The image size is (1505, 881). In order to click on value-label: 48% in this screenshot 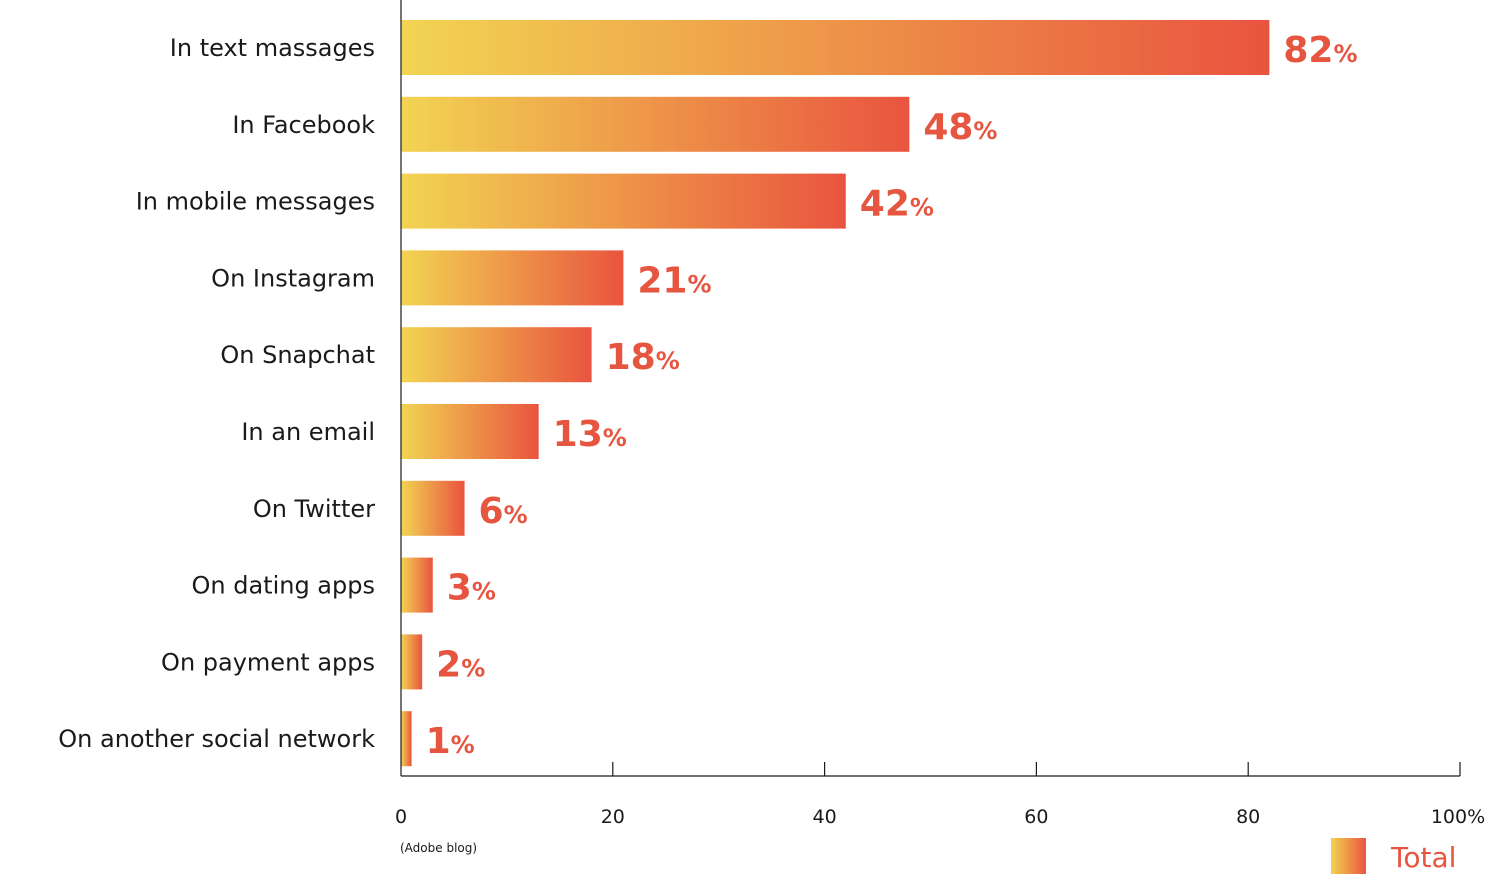, I will do `click(960, 127)`.